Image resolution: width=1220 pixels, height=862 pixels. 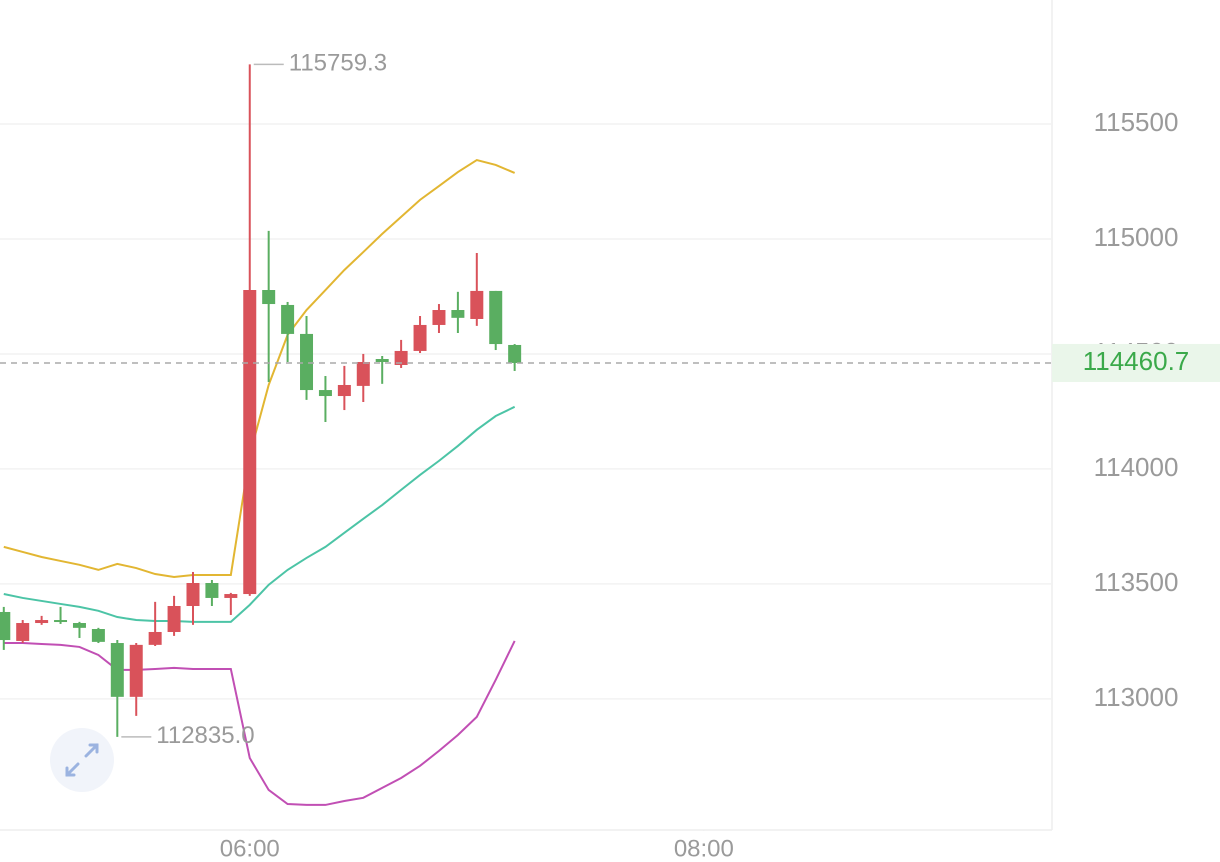 I want to click on expand-button, so click(x=82, y=760).